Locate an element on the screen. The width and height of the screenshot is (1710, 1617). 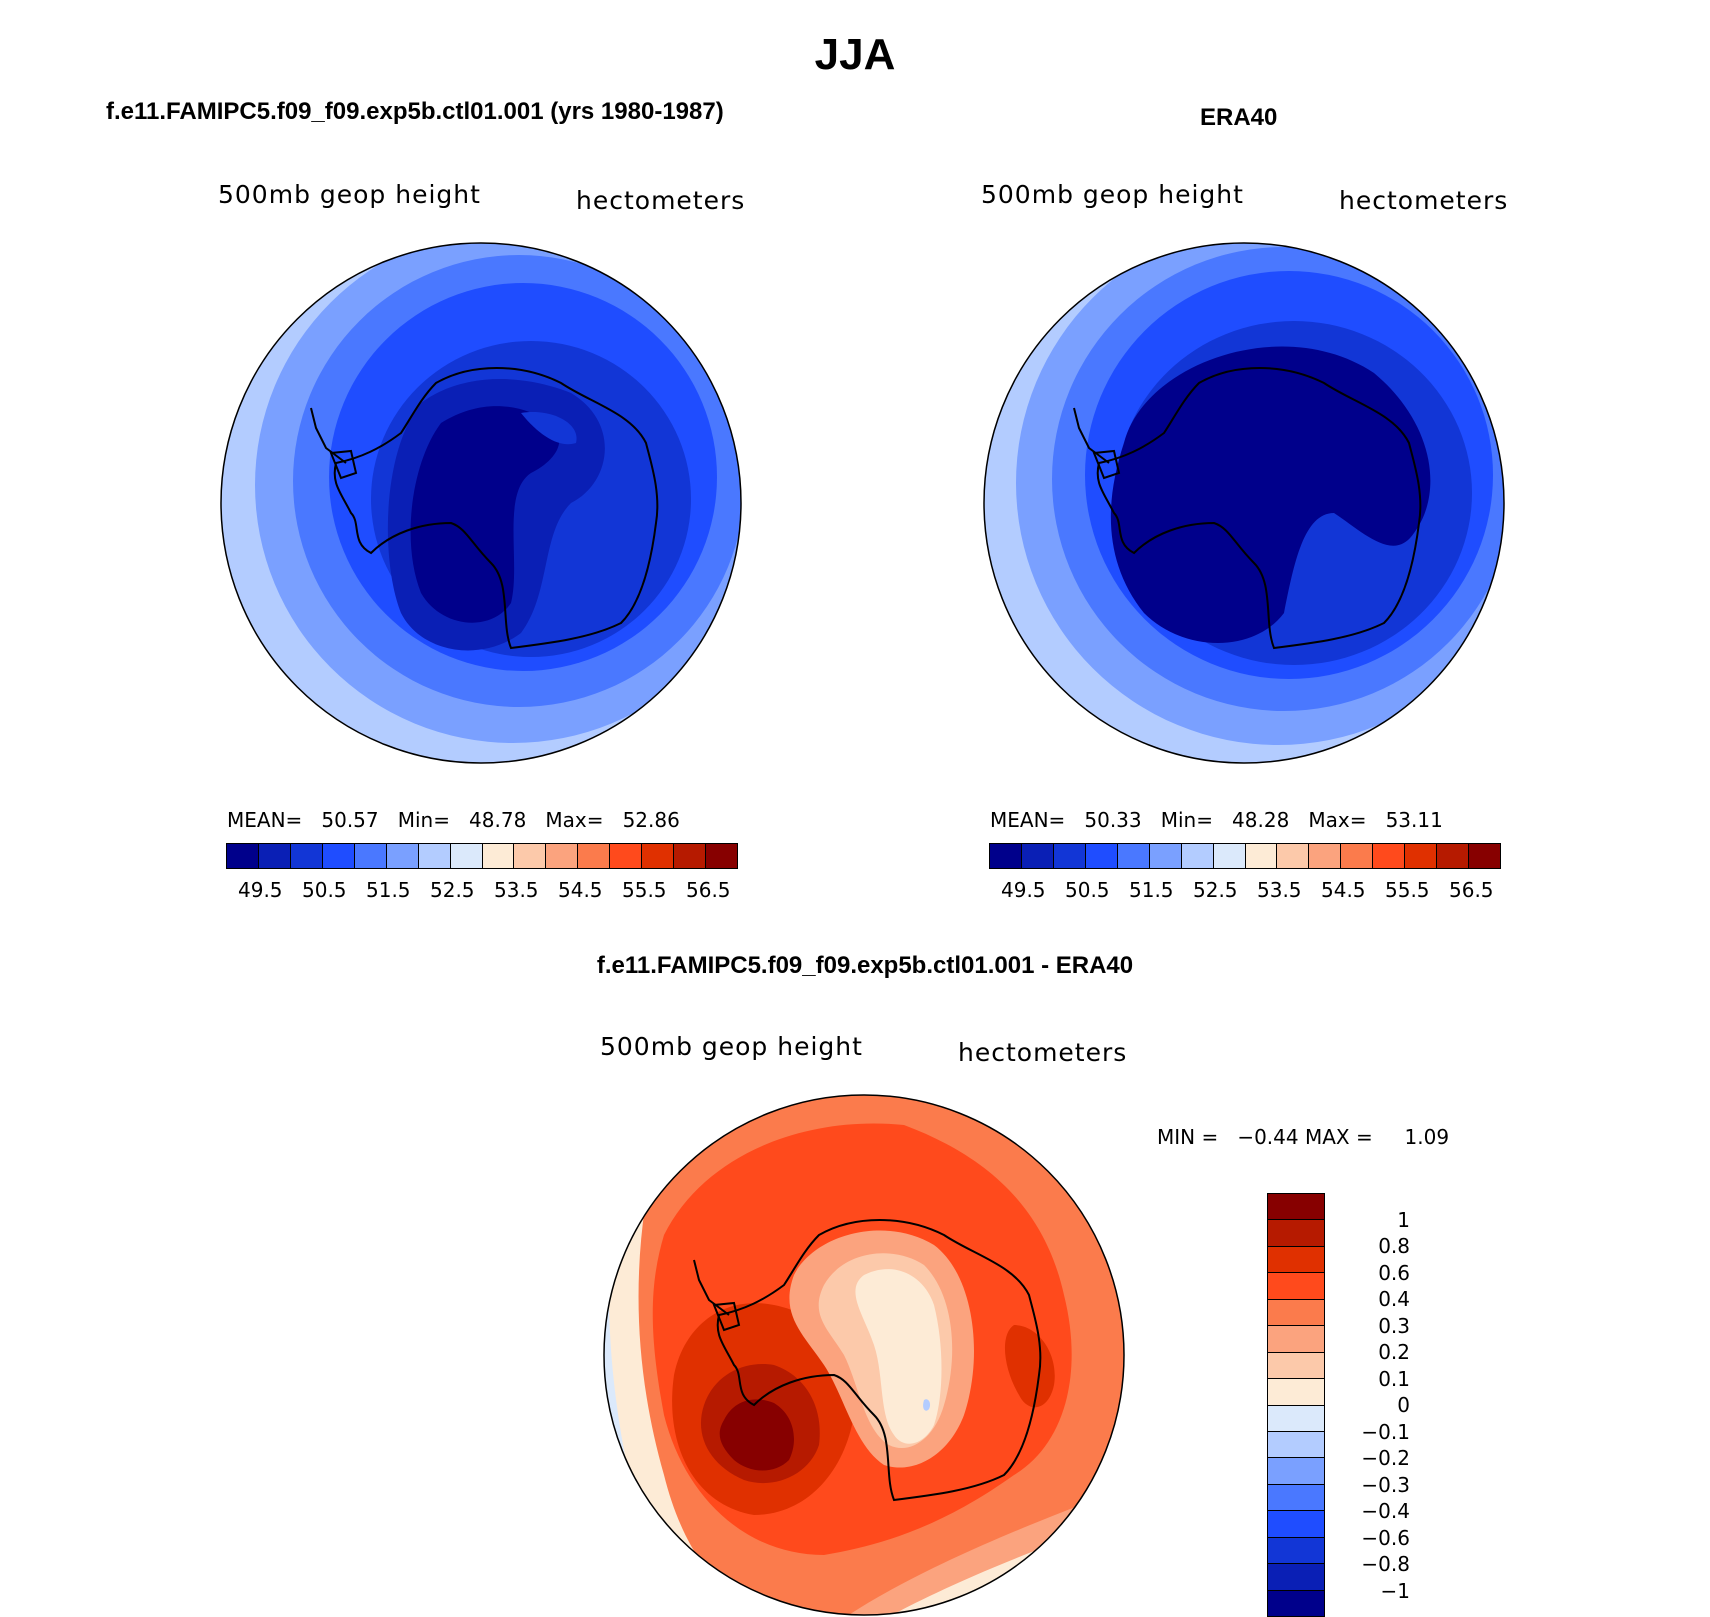
colorbar-obs-tick-label: 54.5 is located at coordinates (1343, 890).